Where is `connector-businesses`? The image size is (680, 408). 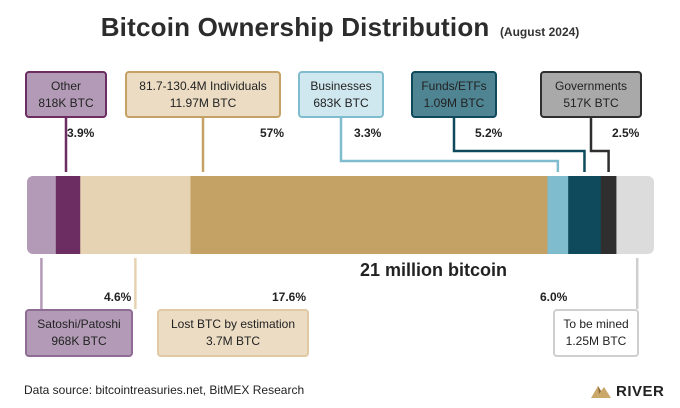 connector-businesses is located at coordinates (449, 147).